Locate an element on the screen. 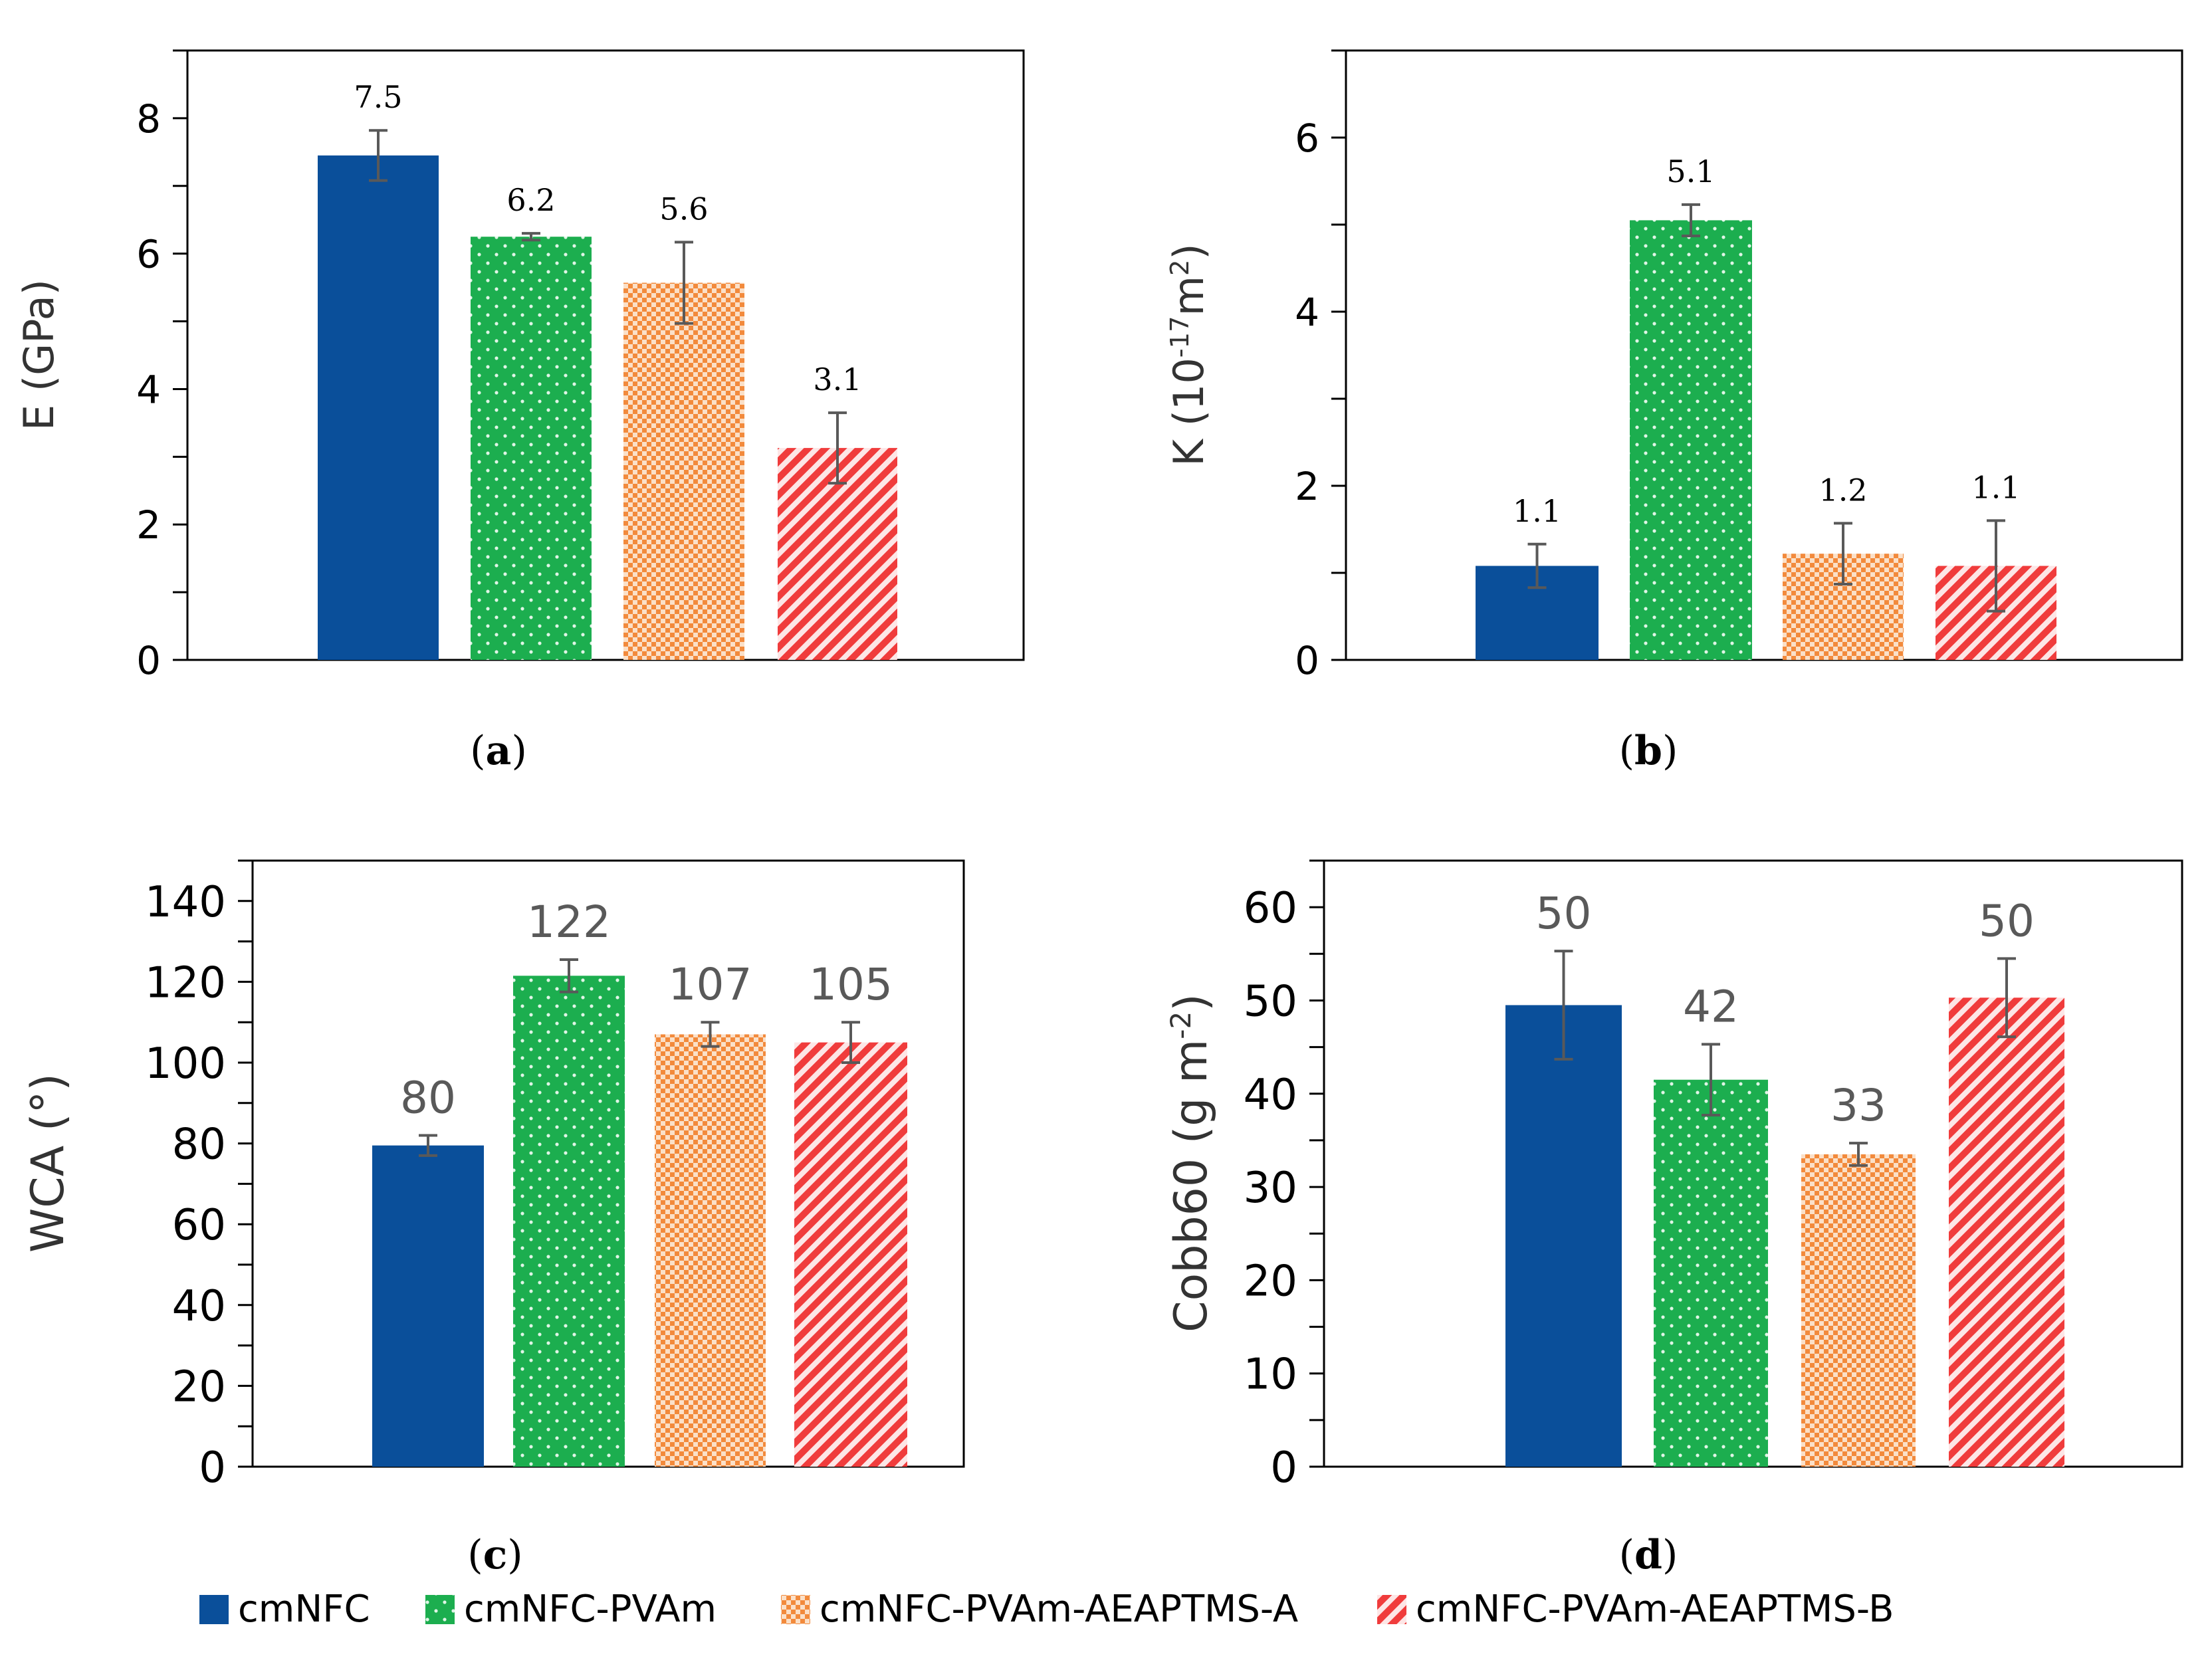  panel-label: (b) is located at coordinates (1649, 751).